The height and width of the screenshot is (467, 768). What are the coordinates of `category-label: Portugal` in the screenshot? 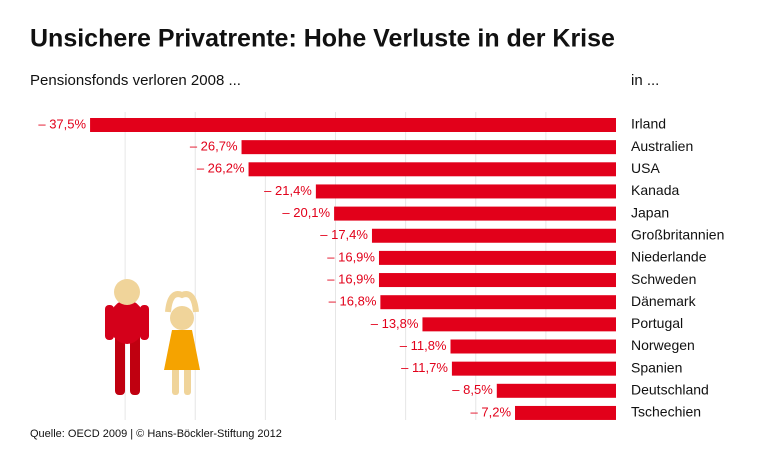 It's located at (657, 323).